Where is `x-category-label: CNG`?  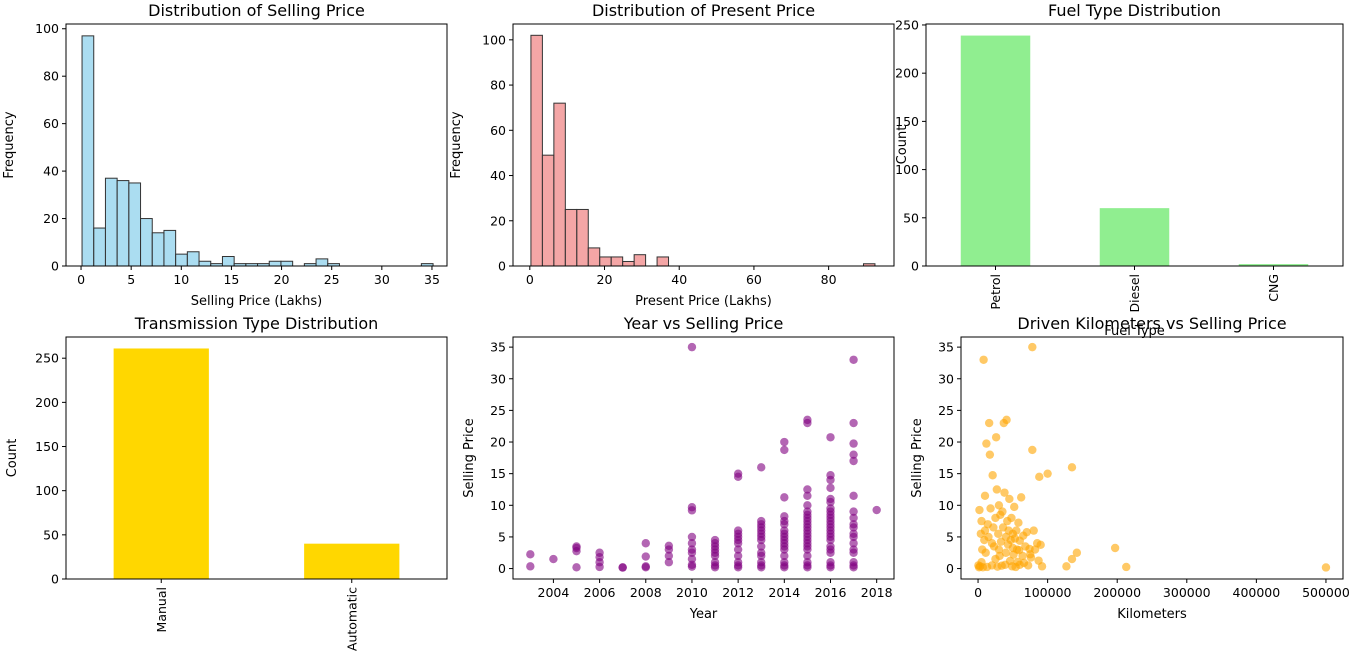 x-category-label: CNG is located at coordinates (1273, 288).